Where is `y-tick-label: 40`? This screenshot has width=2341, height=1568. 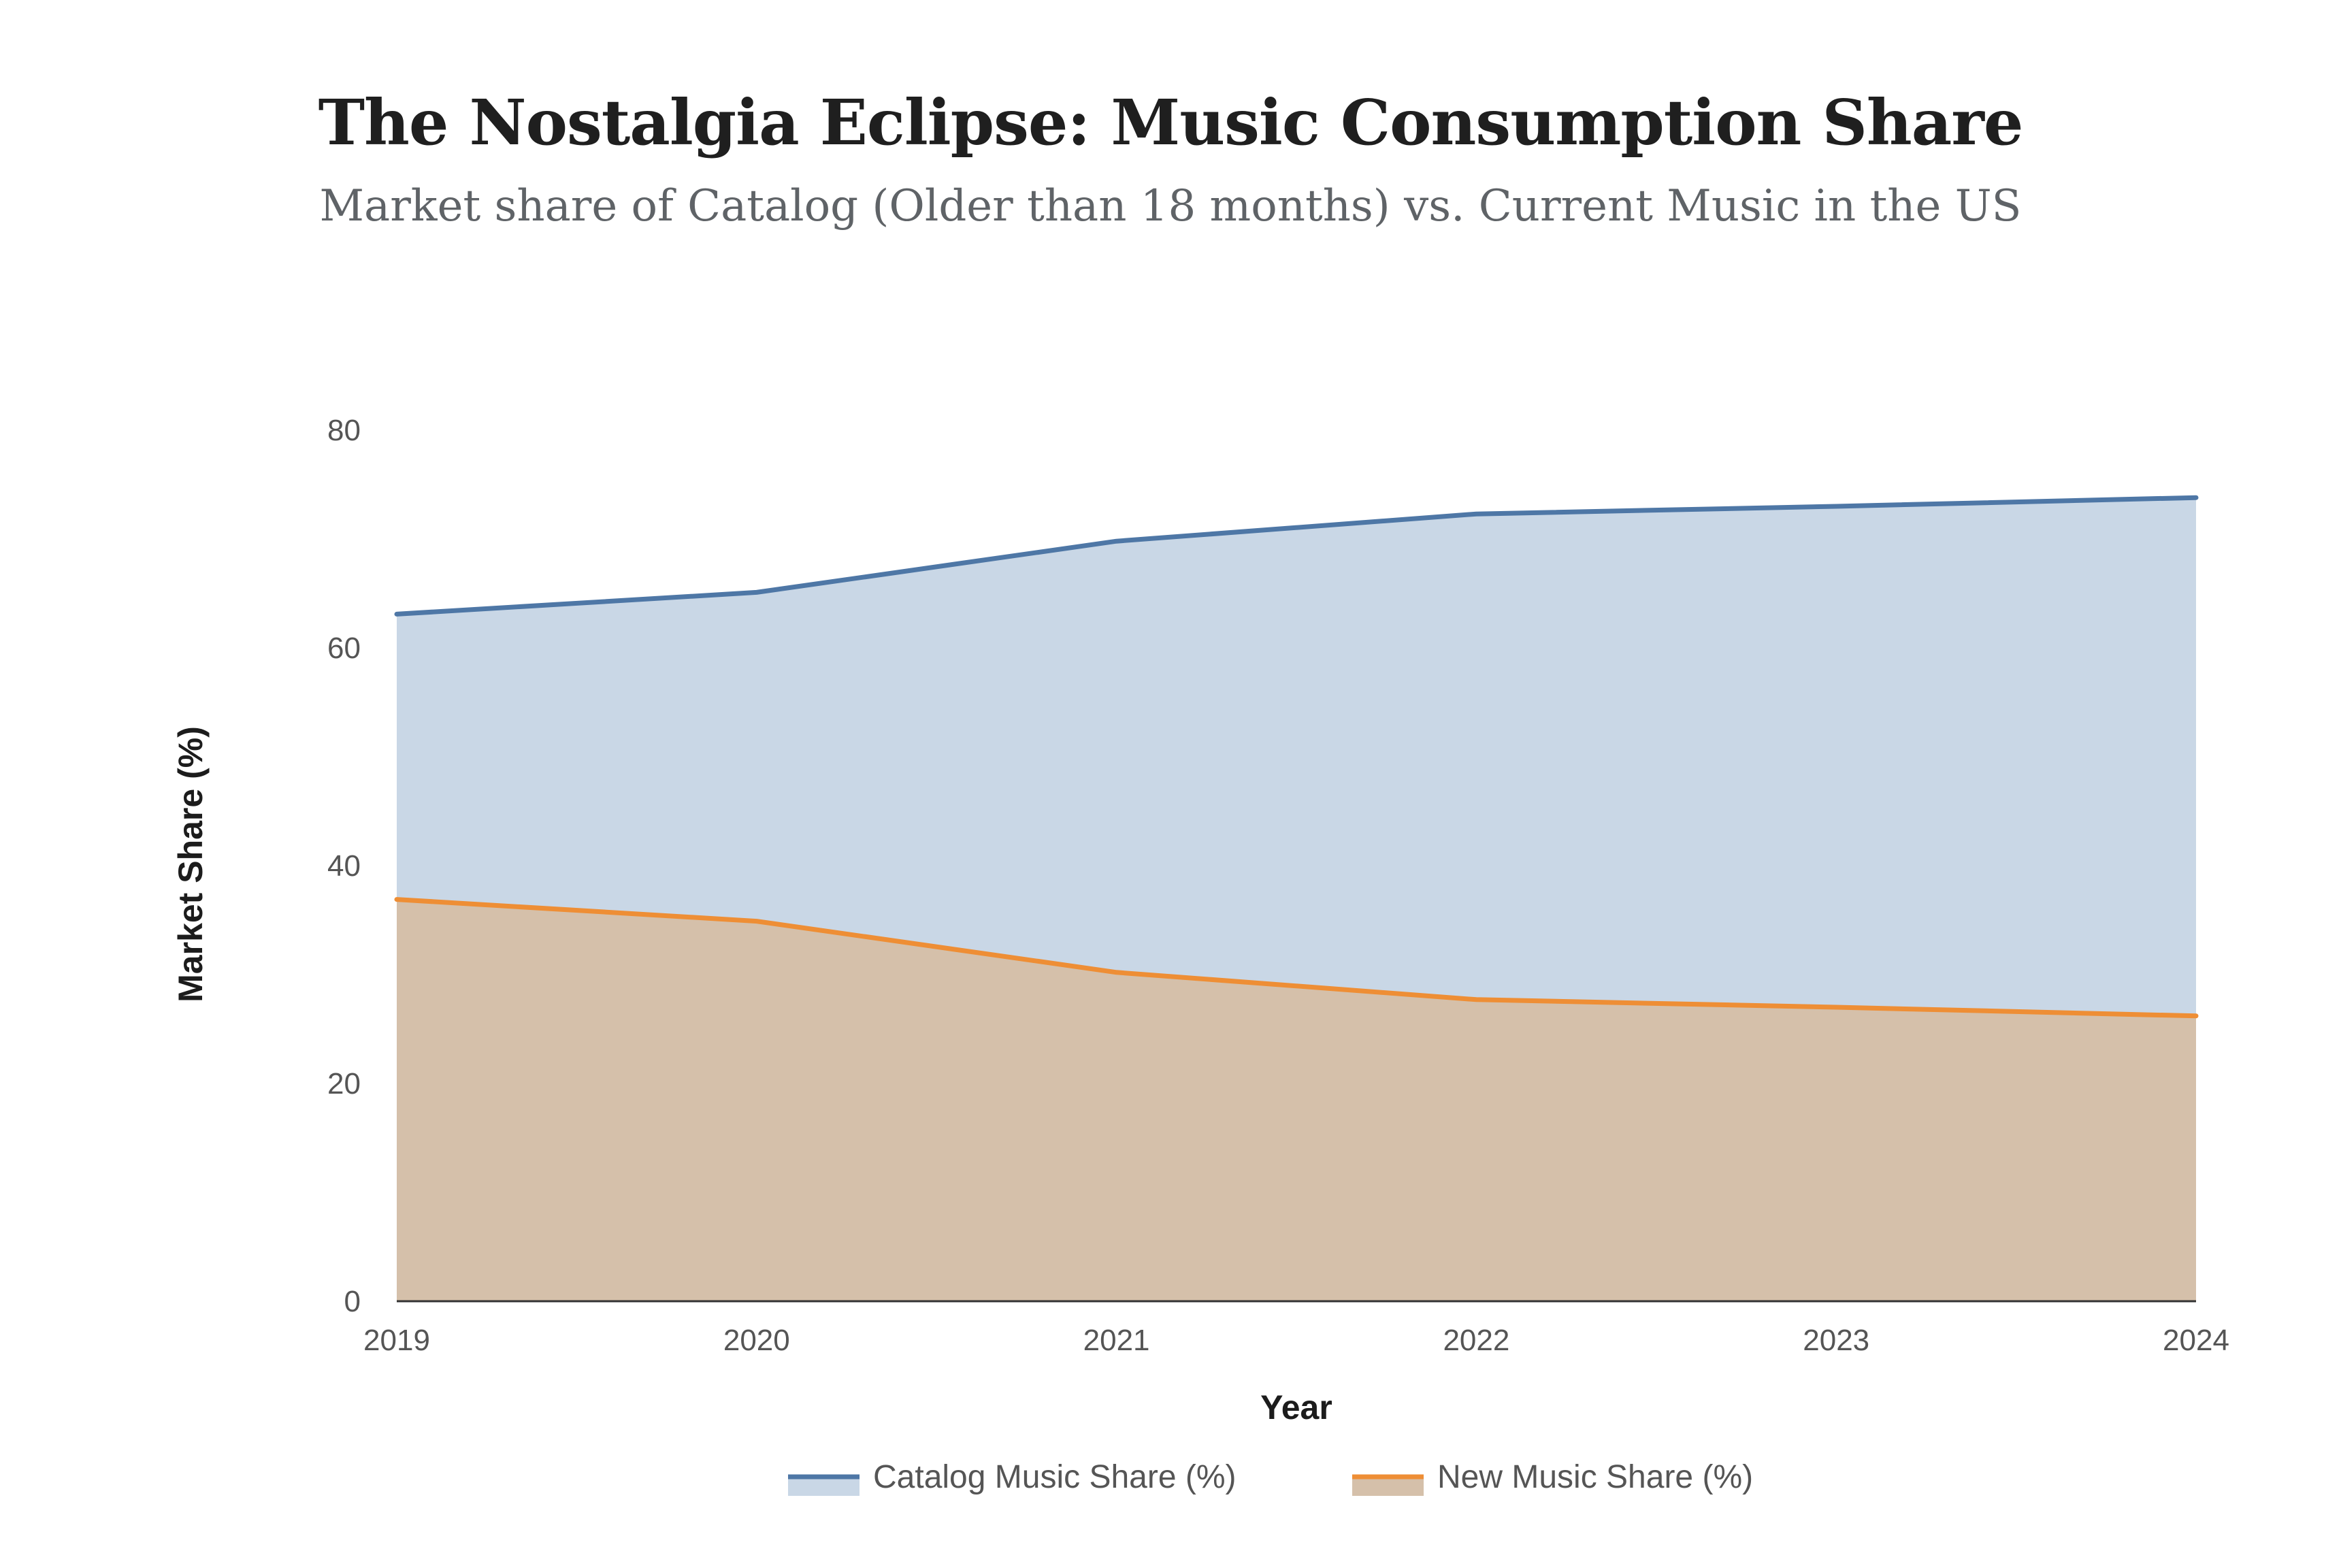 y-tick-label: 40 is located at coordinates (344, 866).